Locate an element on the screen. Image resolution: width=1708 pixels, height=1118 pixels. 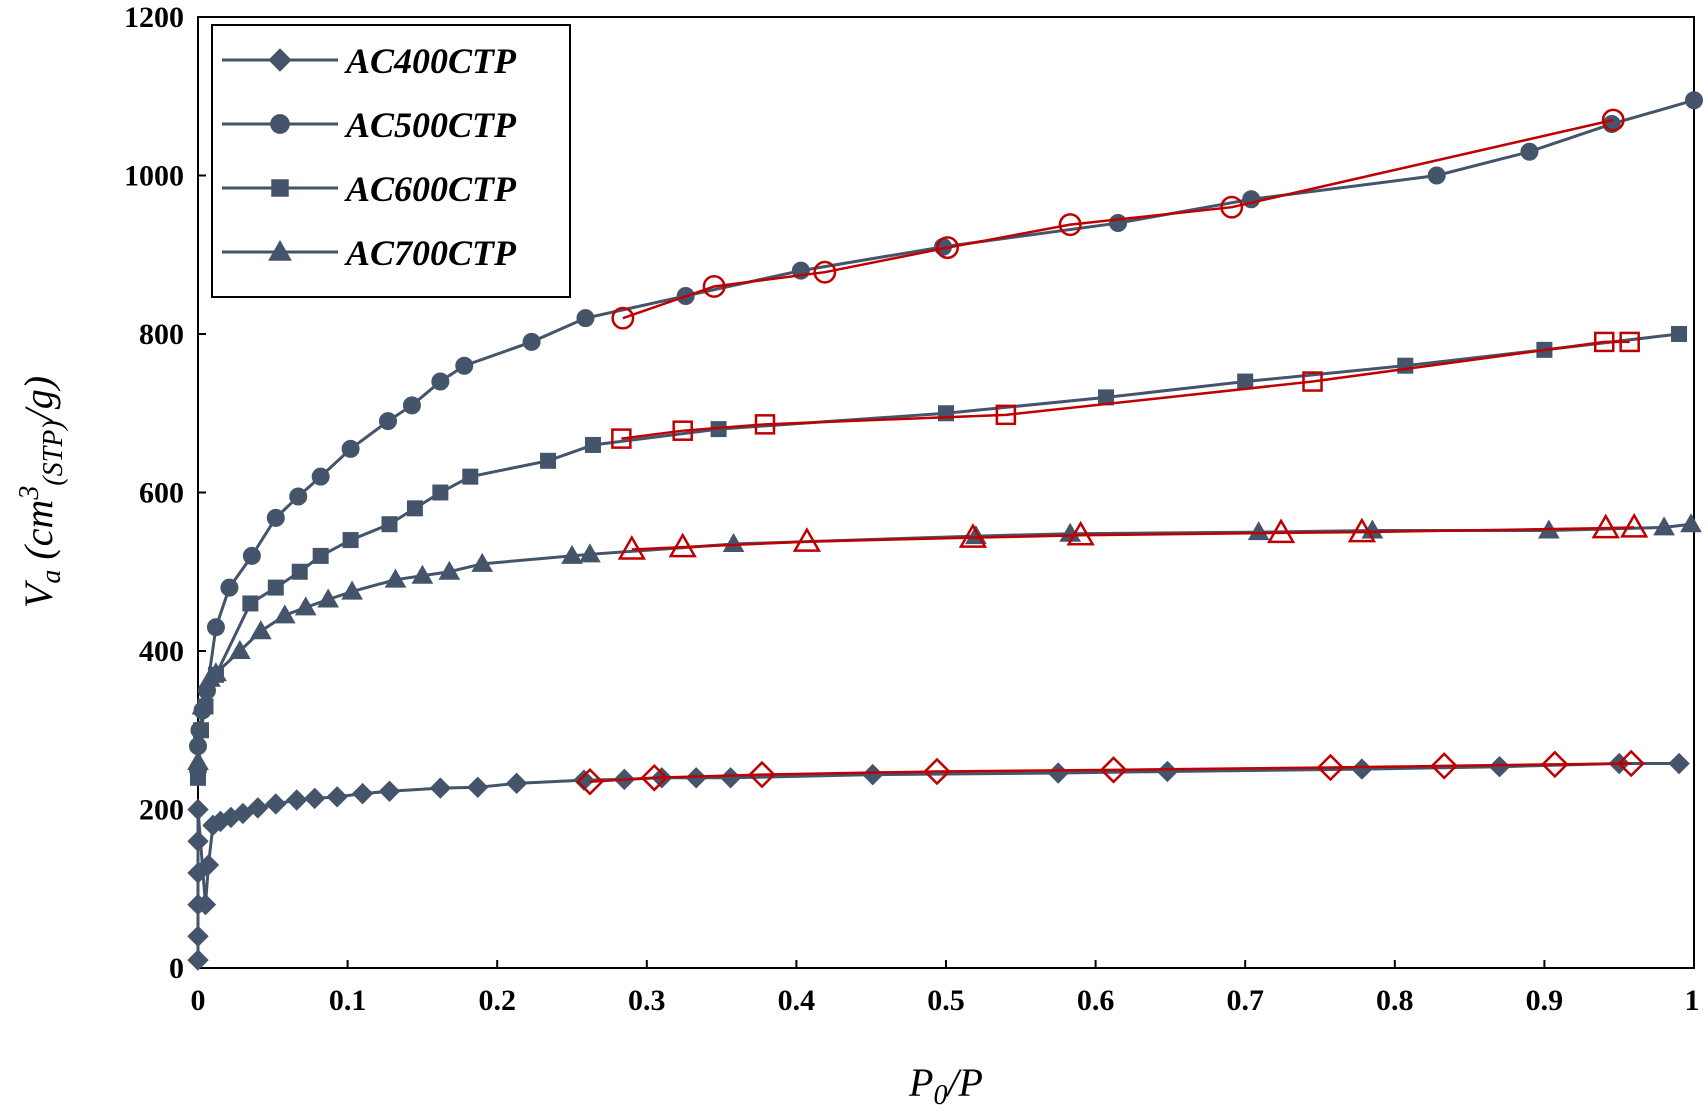
x-tick-label: 0.1 is located at coordinates (348, 1000).